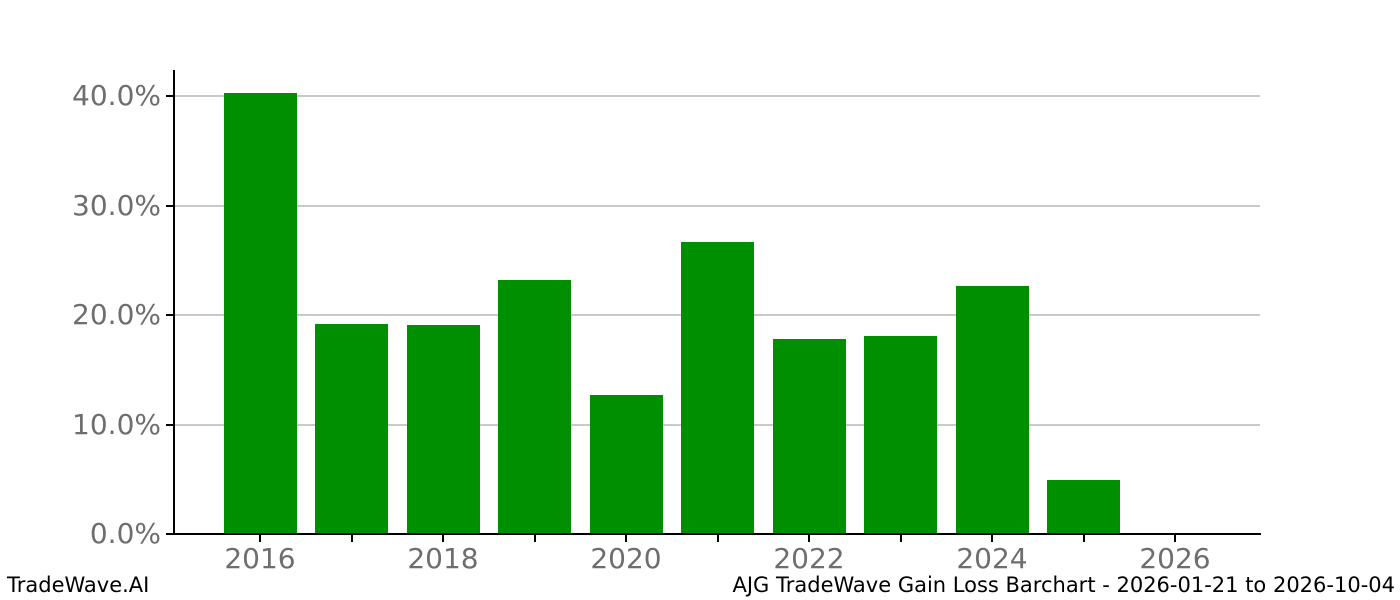 The width and height of the screenshot is (1400, 600). I want to click on bar-2020, so click(626, 464).